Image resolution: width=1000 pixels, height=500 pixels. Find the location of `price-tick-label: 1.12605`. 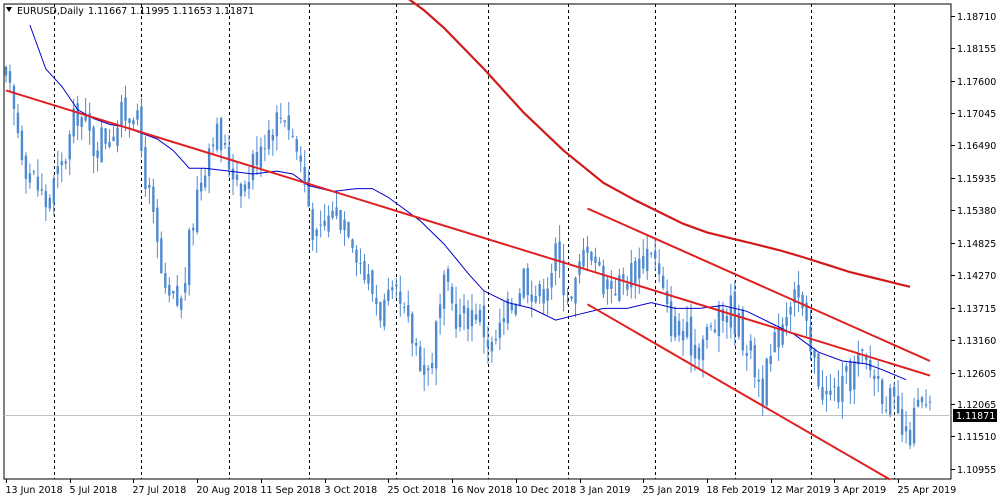

price-tick-label: 1.12605 is located at coordinates (976, 374).